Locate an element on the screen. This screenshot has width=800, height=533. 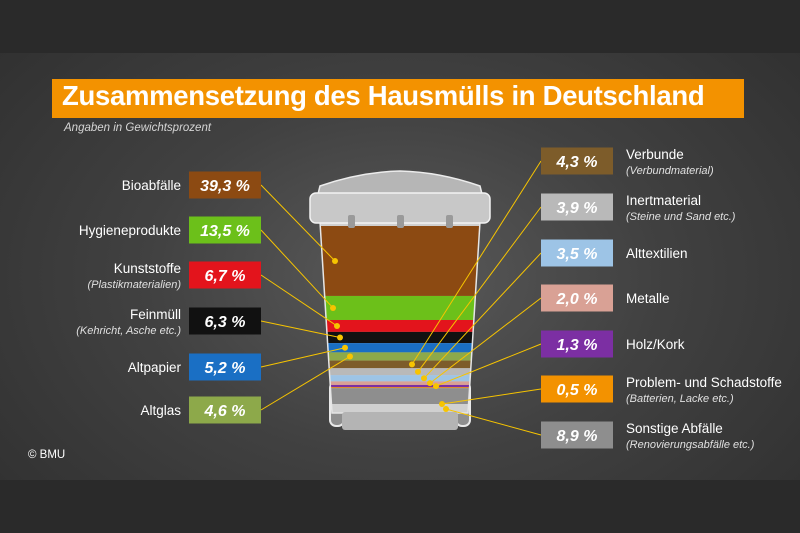
value-label-problem-und-schadstoffe: 0,5 % is located at coordinates (577, 390).